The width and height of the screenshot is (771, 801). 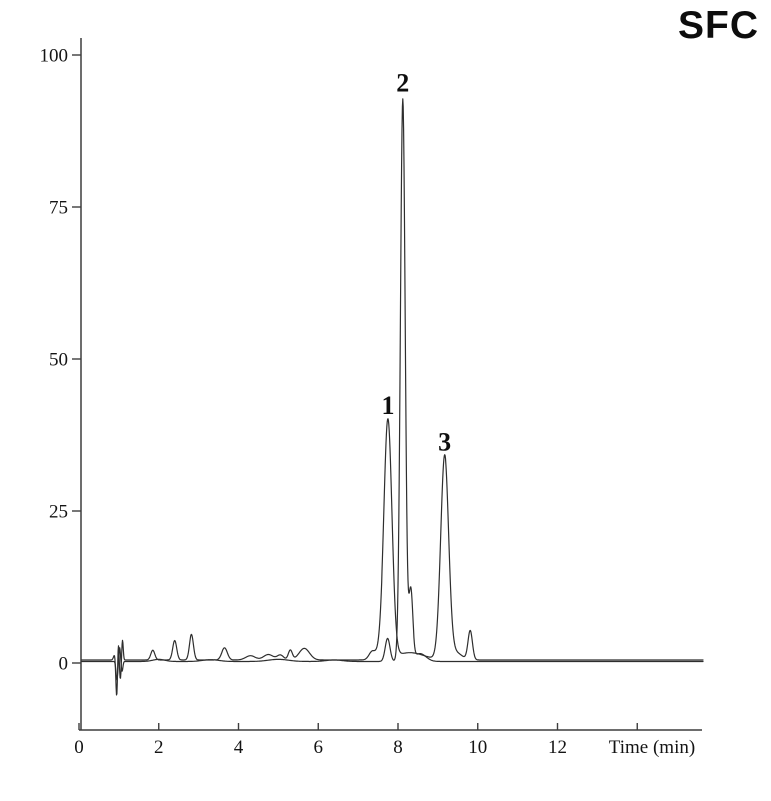 What do you see at coordinates (54, 56) in the screenshot?
I see `y-tick-label: 100` at bounding box center [54, 56].